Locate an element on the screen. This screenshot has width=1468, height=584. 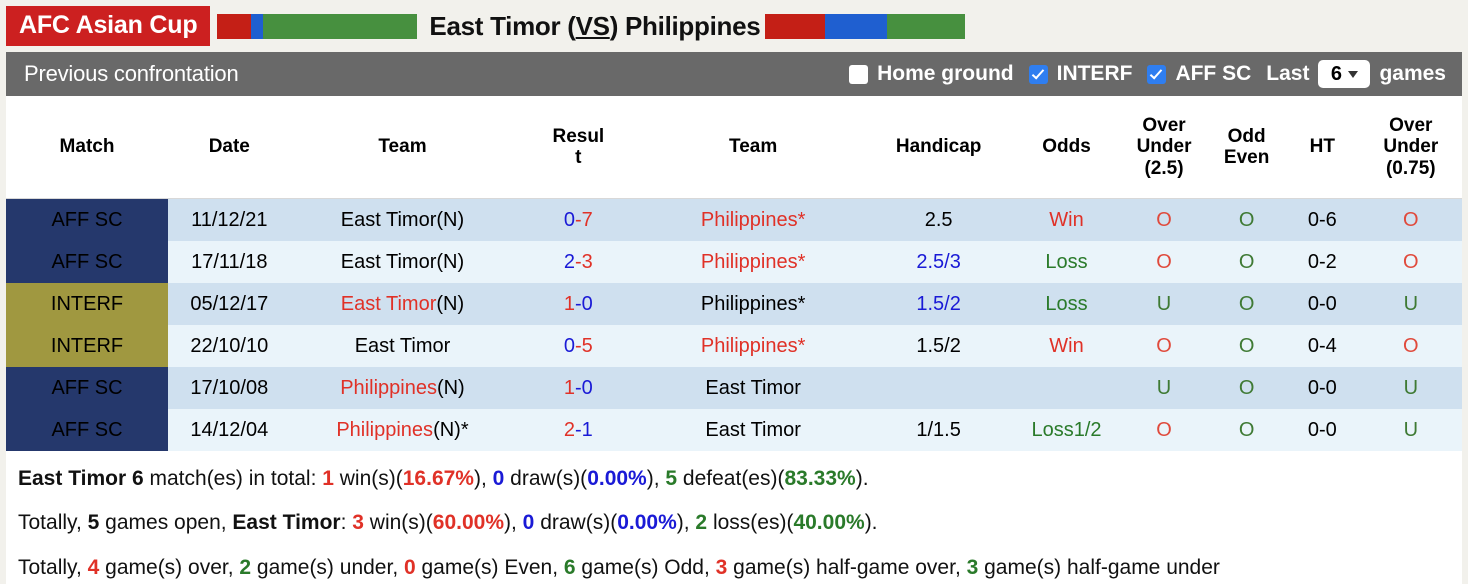
column-header-team1: Team is located at coordinates (402, 147).